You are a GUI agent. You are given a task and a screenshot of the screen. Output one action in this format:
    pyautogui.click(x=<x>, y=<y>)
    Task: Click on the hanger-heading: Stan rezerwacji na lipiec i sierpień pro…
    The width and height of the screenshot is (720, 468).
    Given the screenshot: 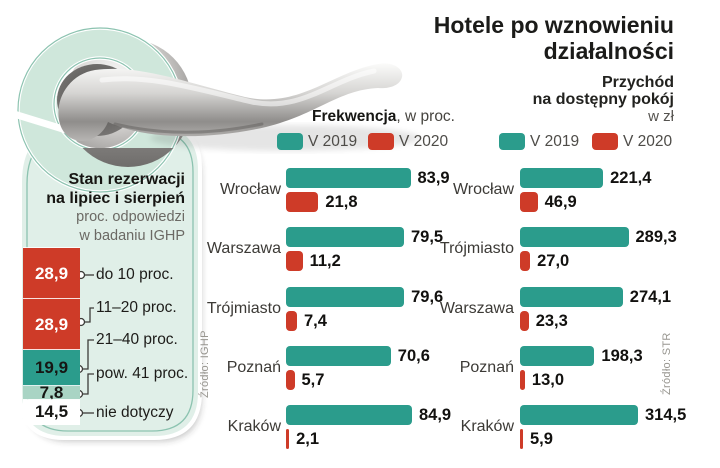 What is the action you would take?
    pyautogui.click(x=113, y=208)
    